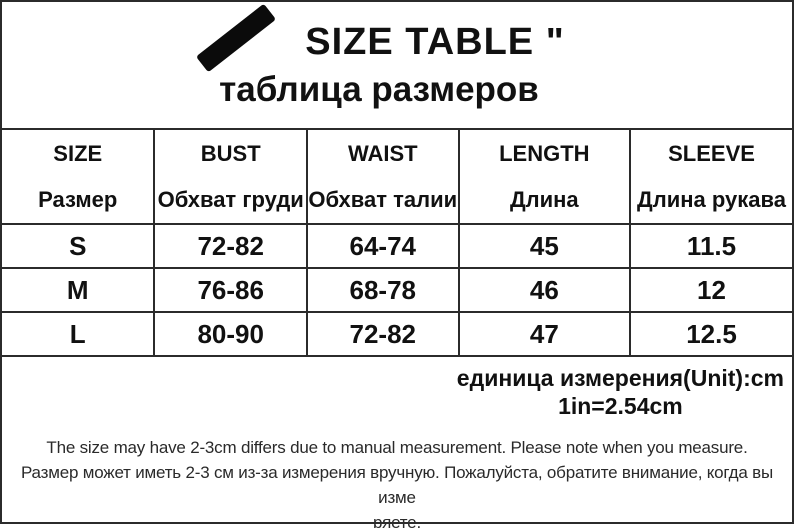  I want to click on cell-bust: 72-82, so click(230, 246).